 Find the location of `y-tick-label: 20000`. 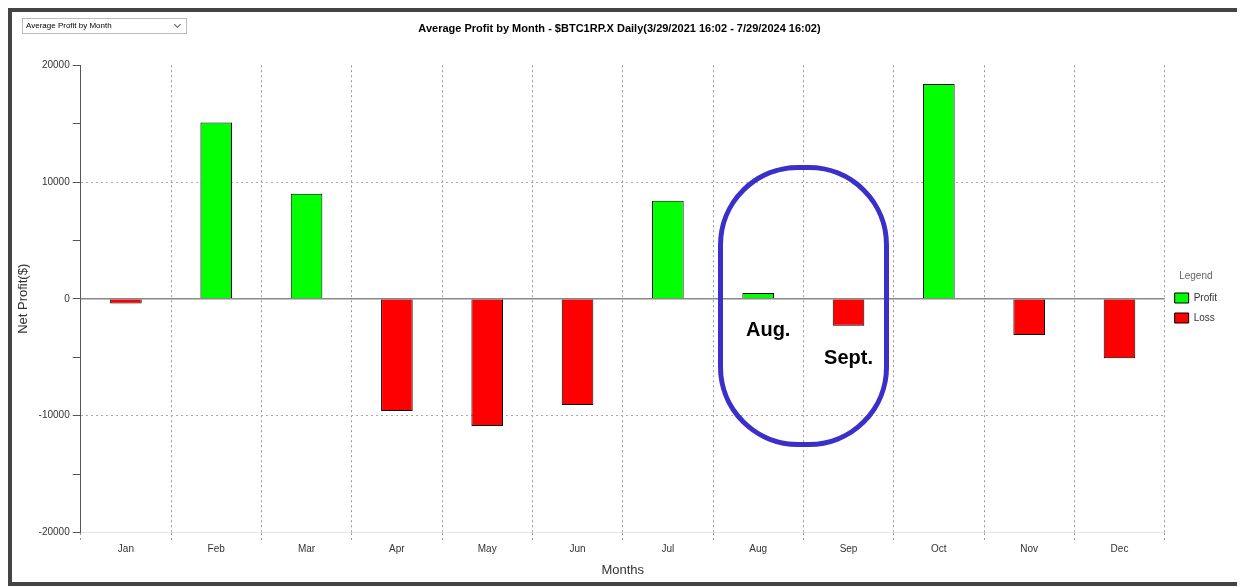

y-tick-label: 20000 is located at coordinates (56, 64).